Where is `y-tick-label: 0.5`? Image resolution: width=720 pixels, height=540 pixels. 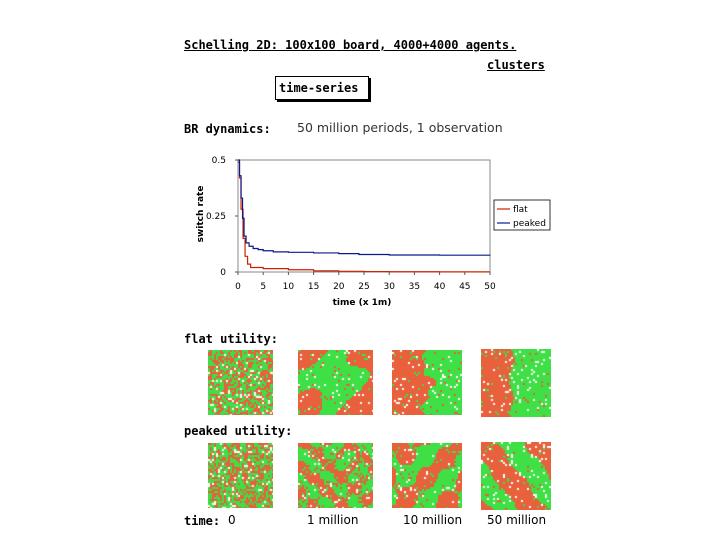 y-tick-label: 0.5 is located at coordinates (219, 161).